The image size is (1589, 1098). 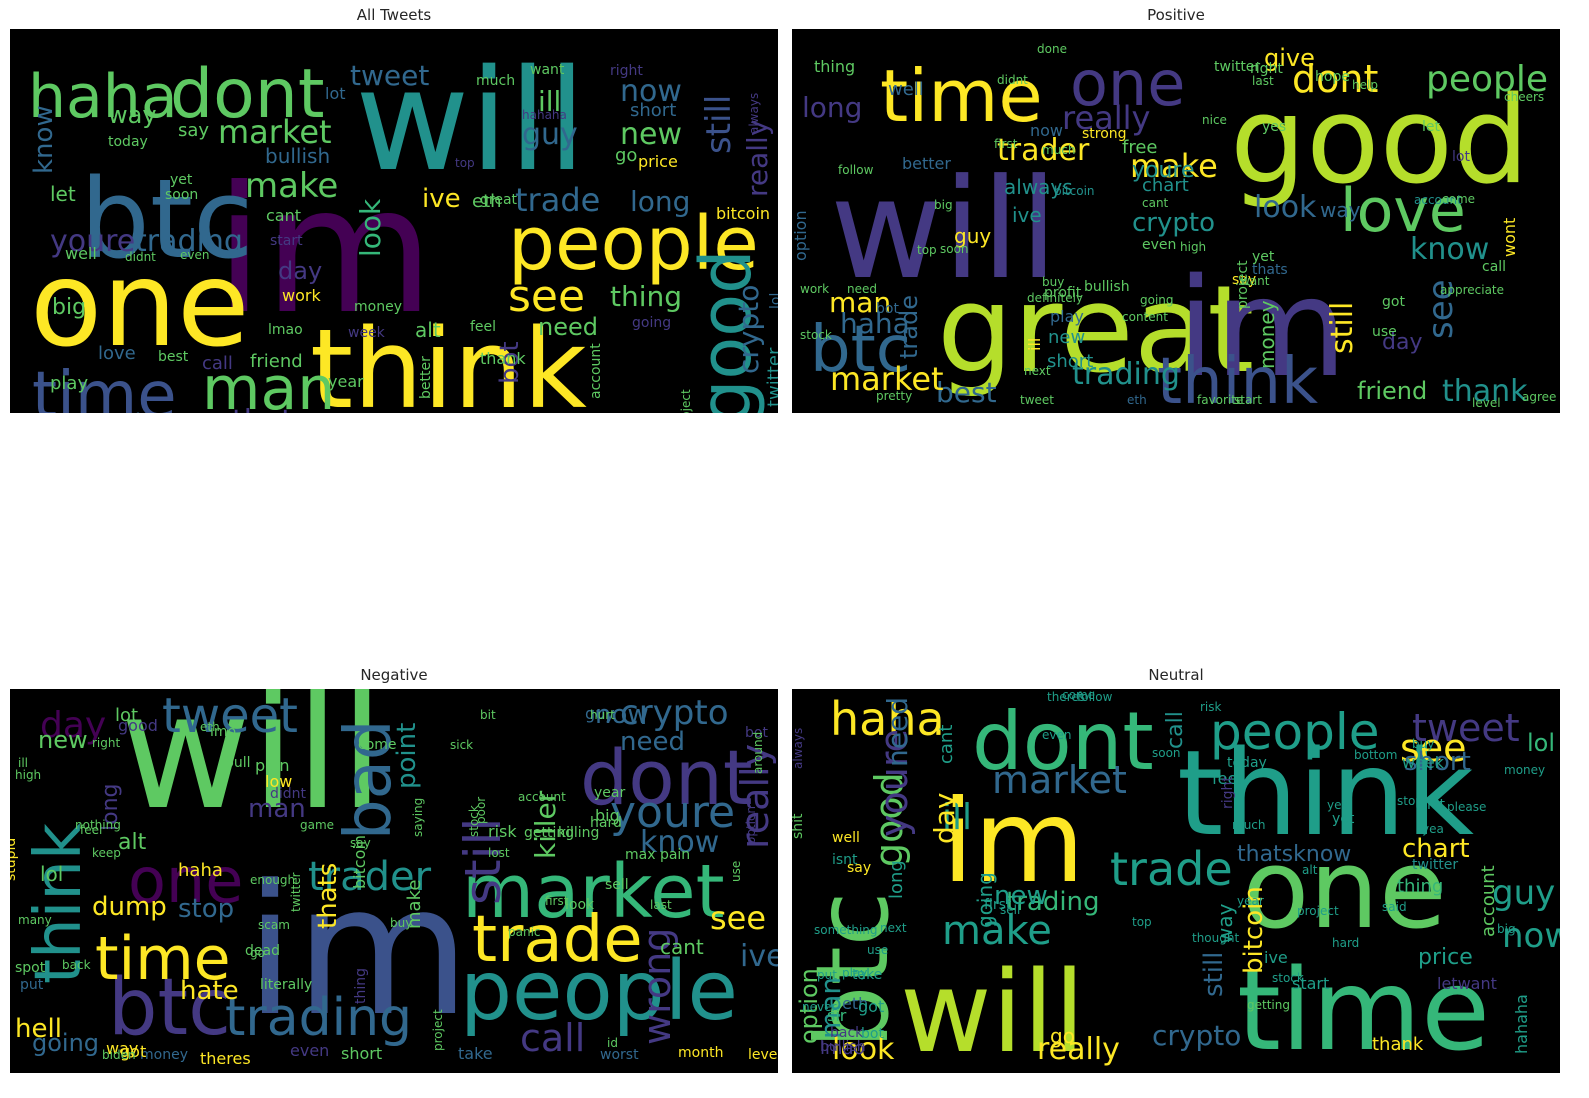 I want to click on wordcloud-word: biden, so click(x=119, y=1055).